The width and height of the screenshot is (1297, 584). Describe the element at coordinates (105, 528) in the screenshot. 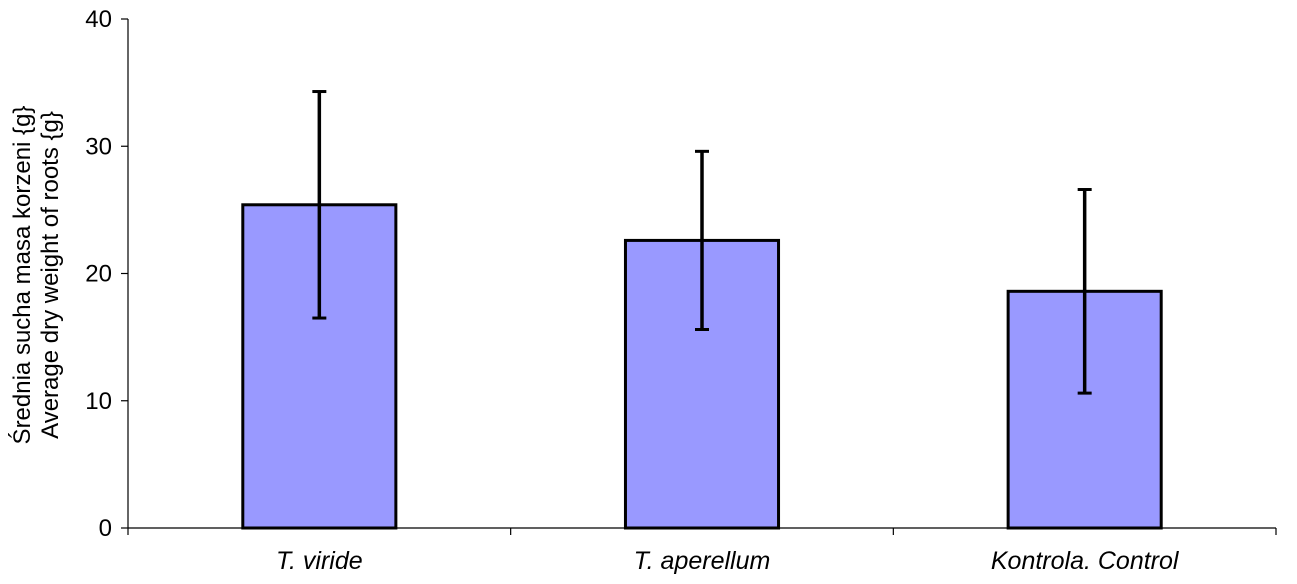

I see `y-tick-label: 0` at that location.